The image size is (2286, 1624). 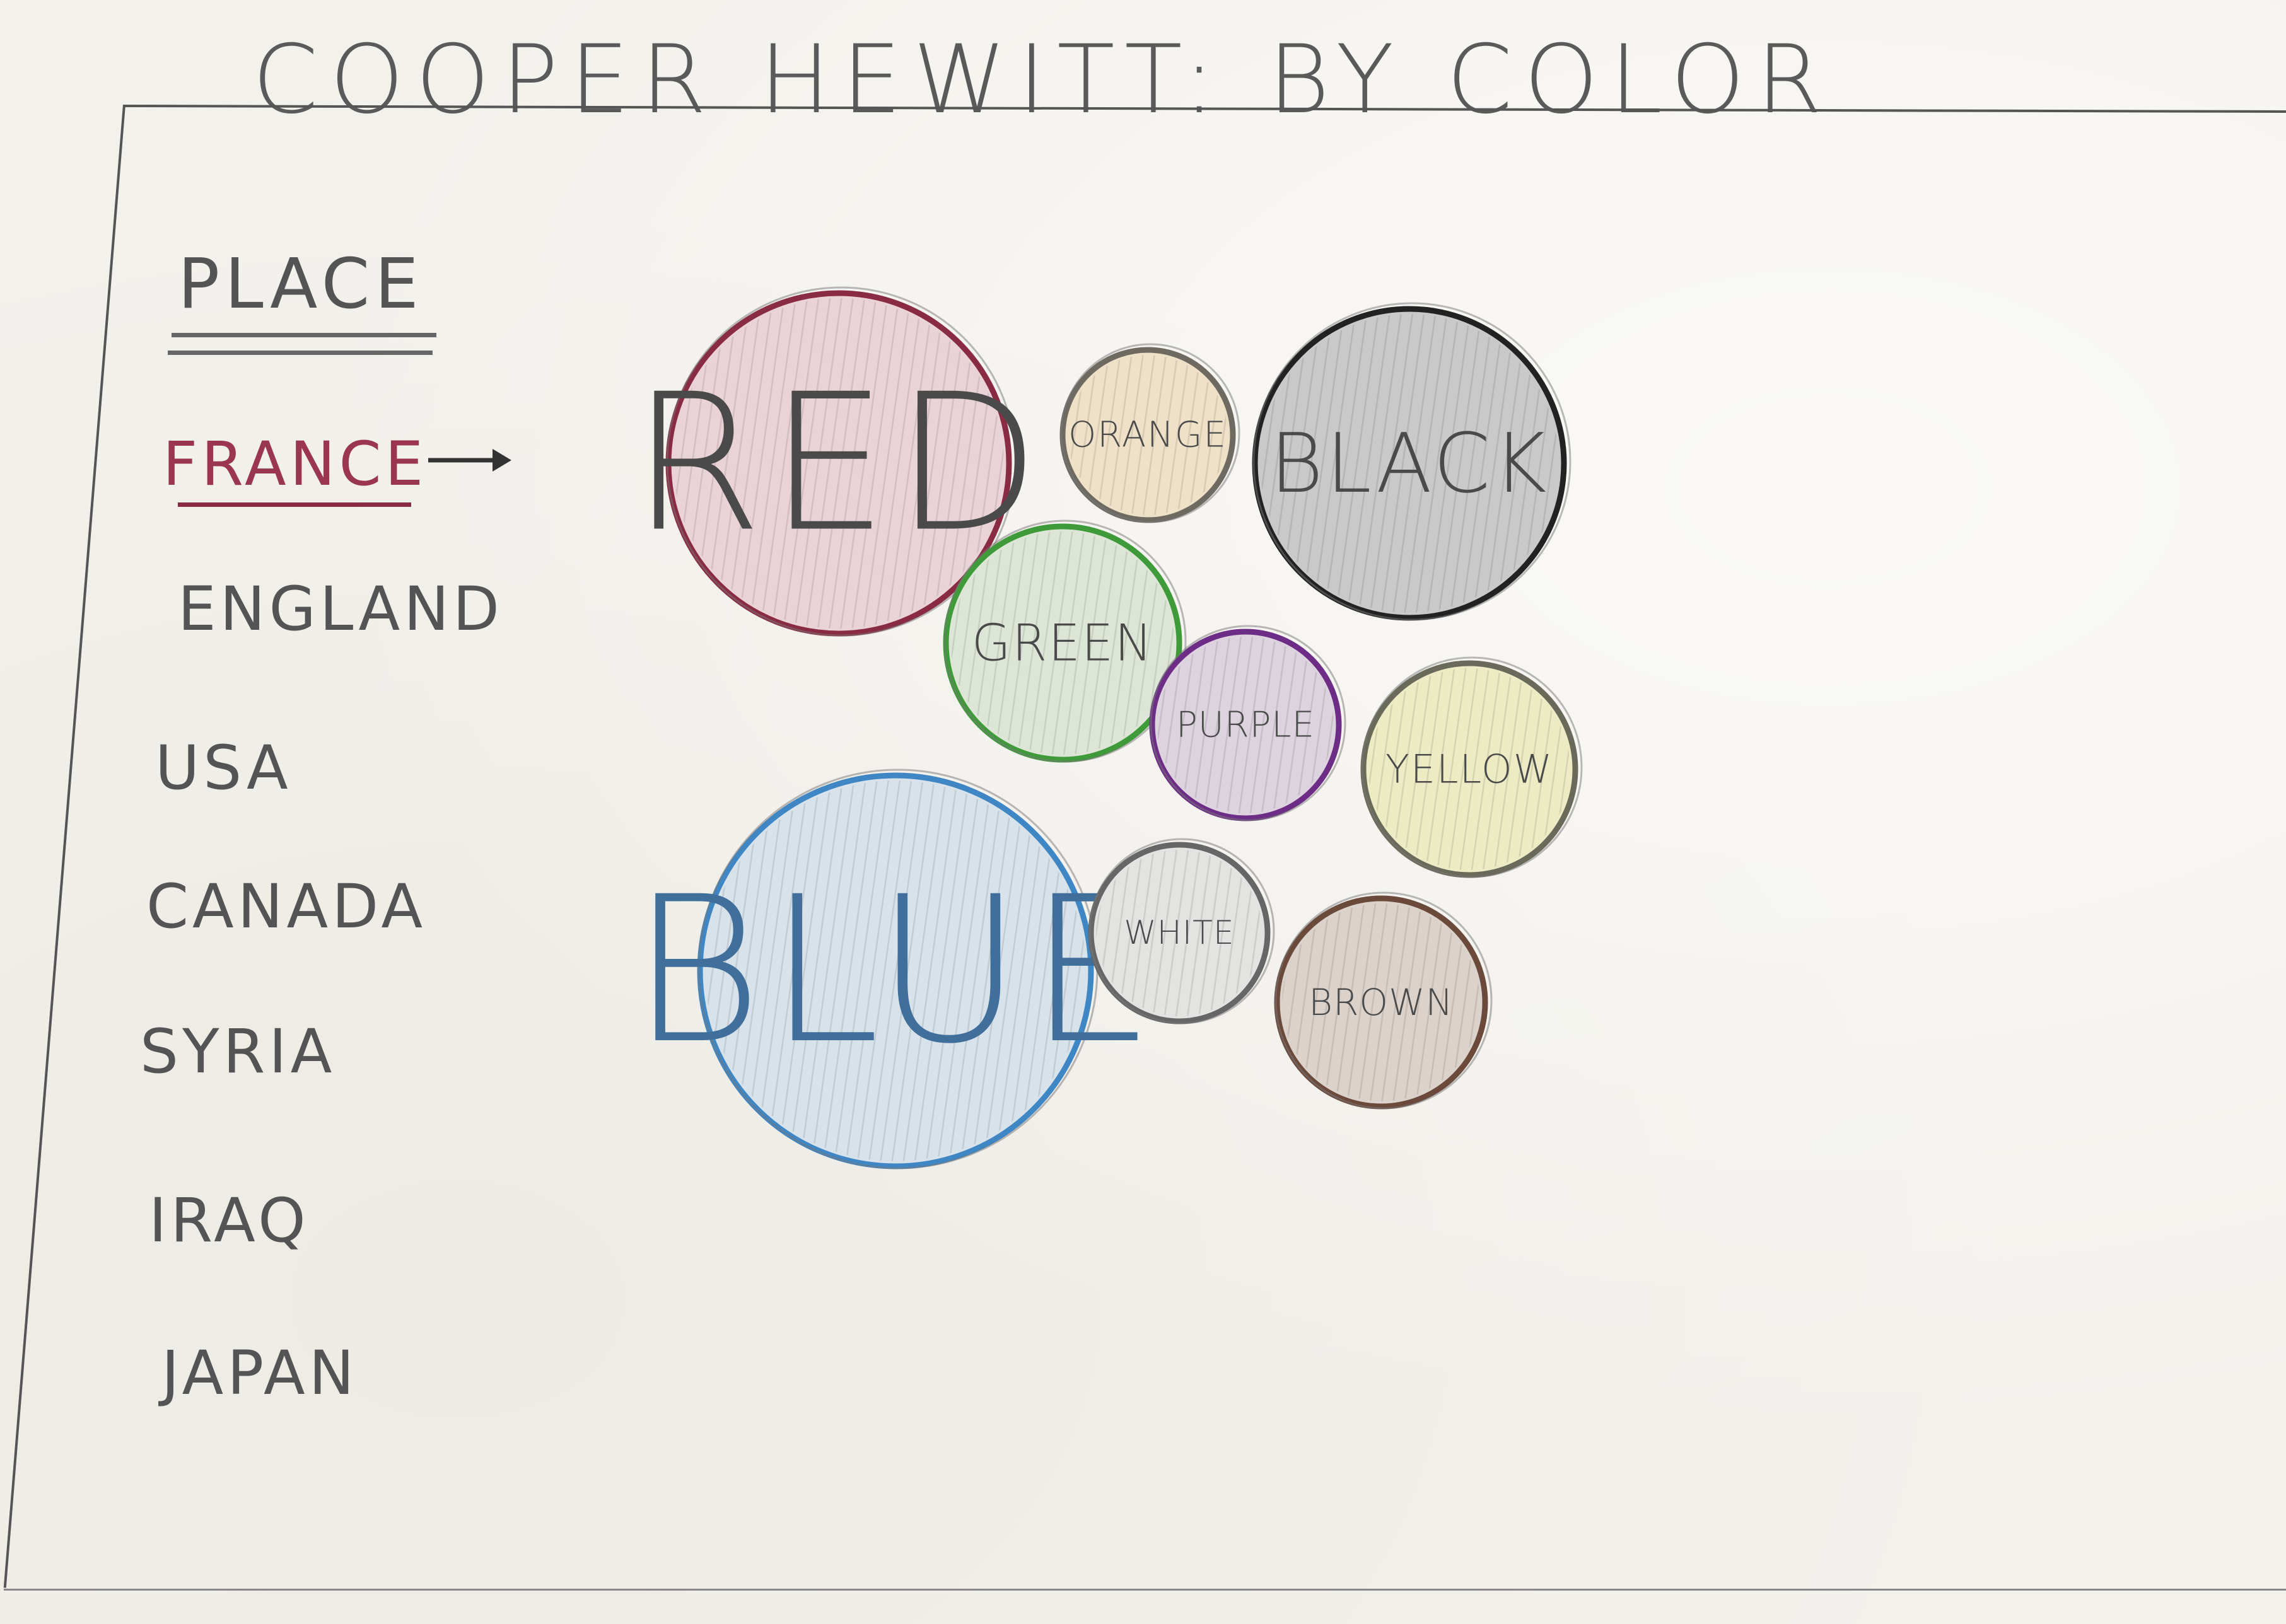 What do you see at coordinates (1043, 80) in the screenshot?
I see `page-title: COOPER HEWITT: BY COLOR` at bounding box center [1043, 80].